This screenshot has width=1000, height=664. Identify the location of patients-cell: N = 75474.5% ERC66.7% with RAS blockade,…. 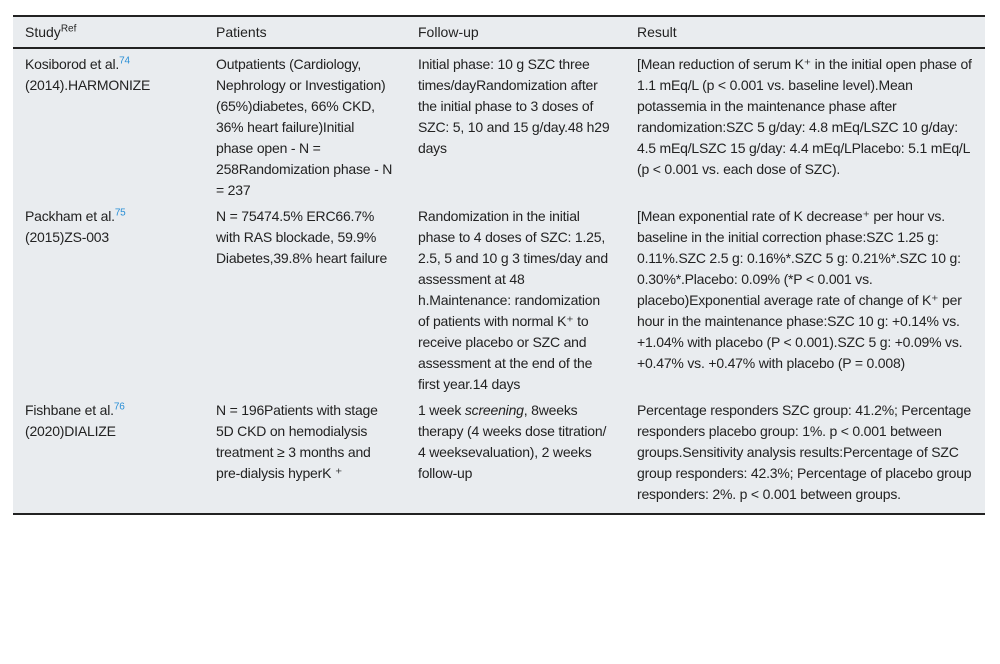
(302, 237).